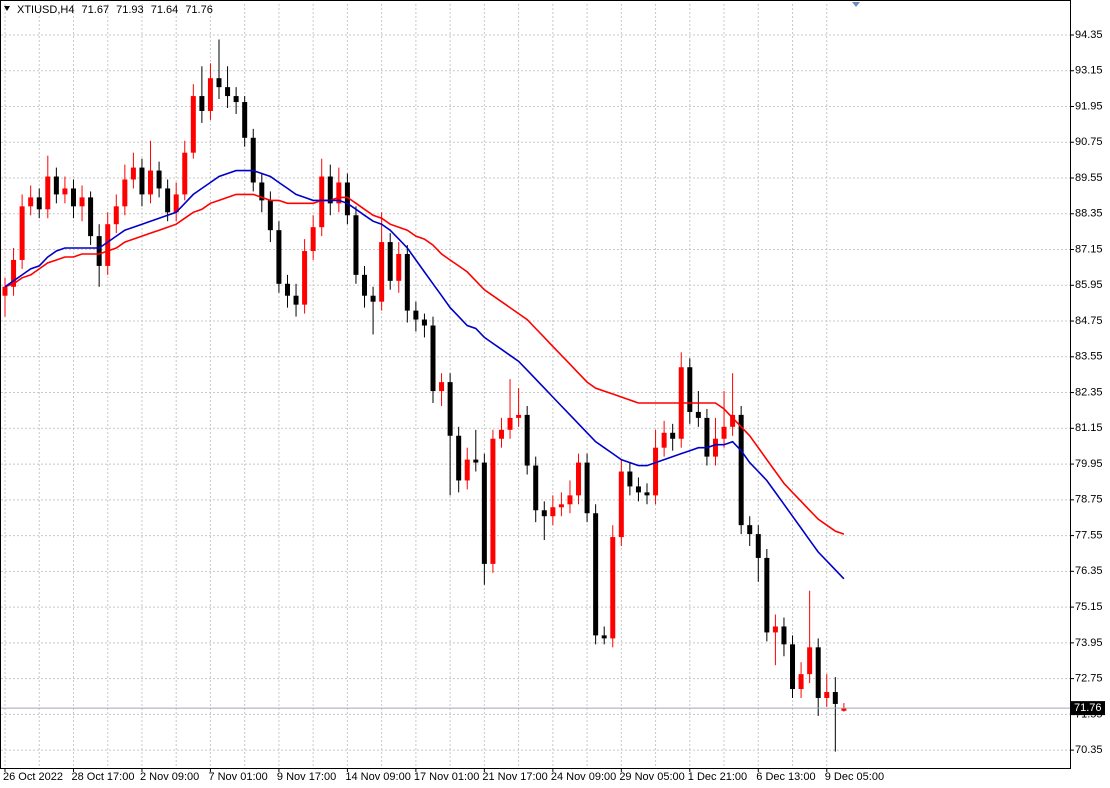  I want to click on price-label-box, so click(1088, 708).